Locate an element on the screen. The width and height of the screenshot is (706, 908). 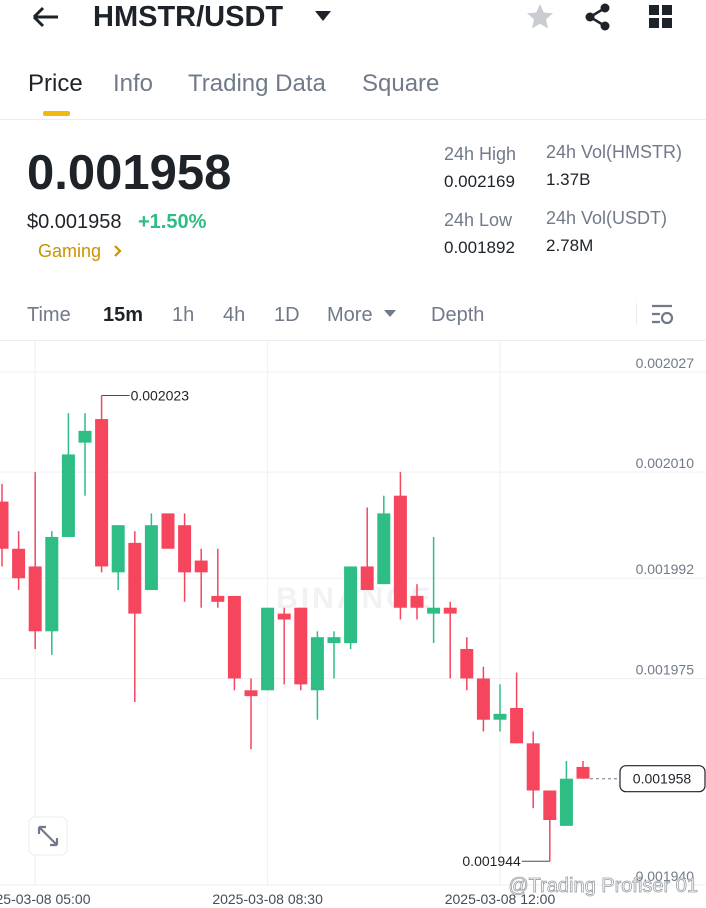
tab: Trading Data is located at coordinates (257, 83).